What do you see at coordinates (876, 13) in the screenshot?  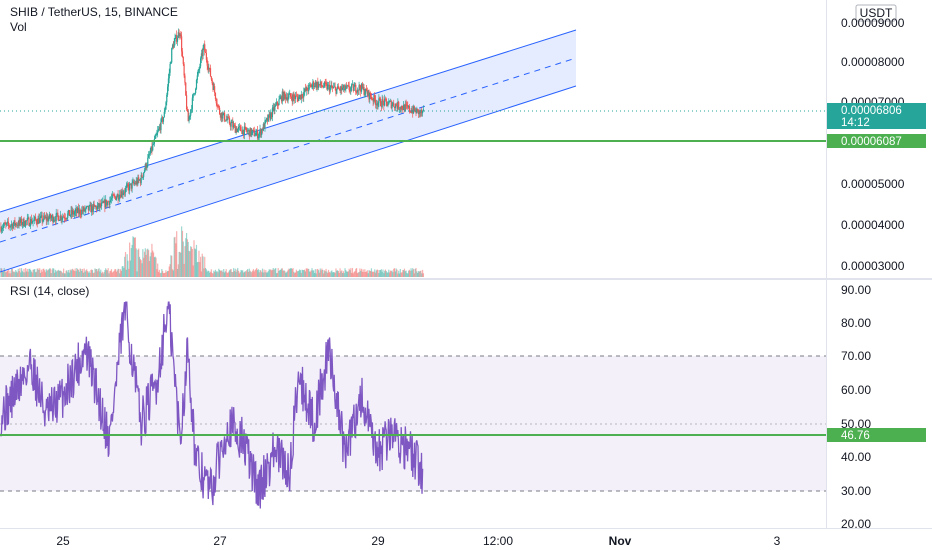 I see `currency-box` at bounding box center [876, 13].